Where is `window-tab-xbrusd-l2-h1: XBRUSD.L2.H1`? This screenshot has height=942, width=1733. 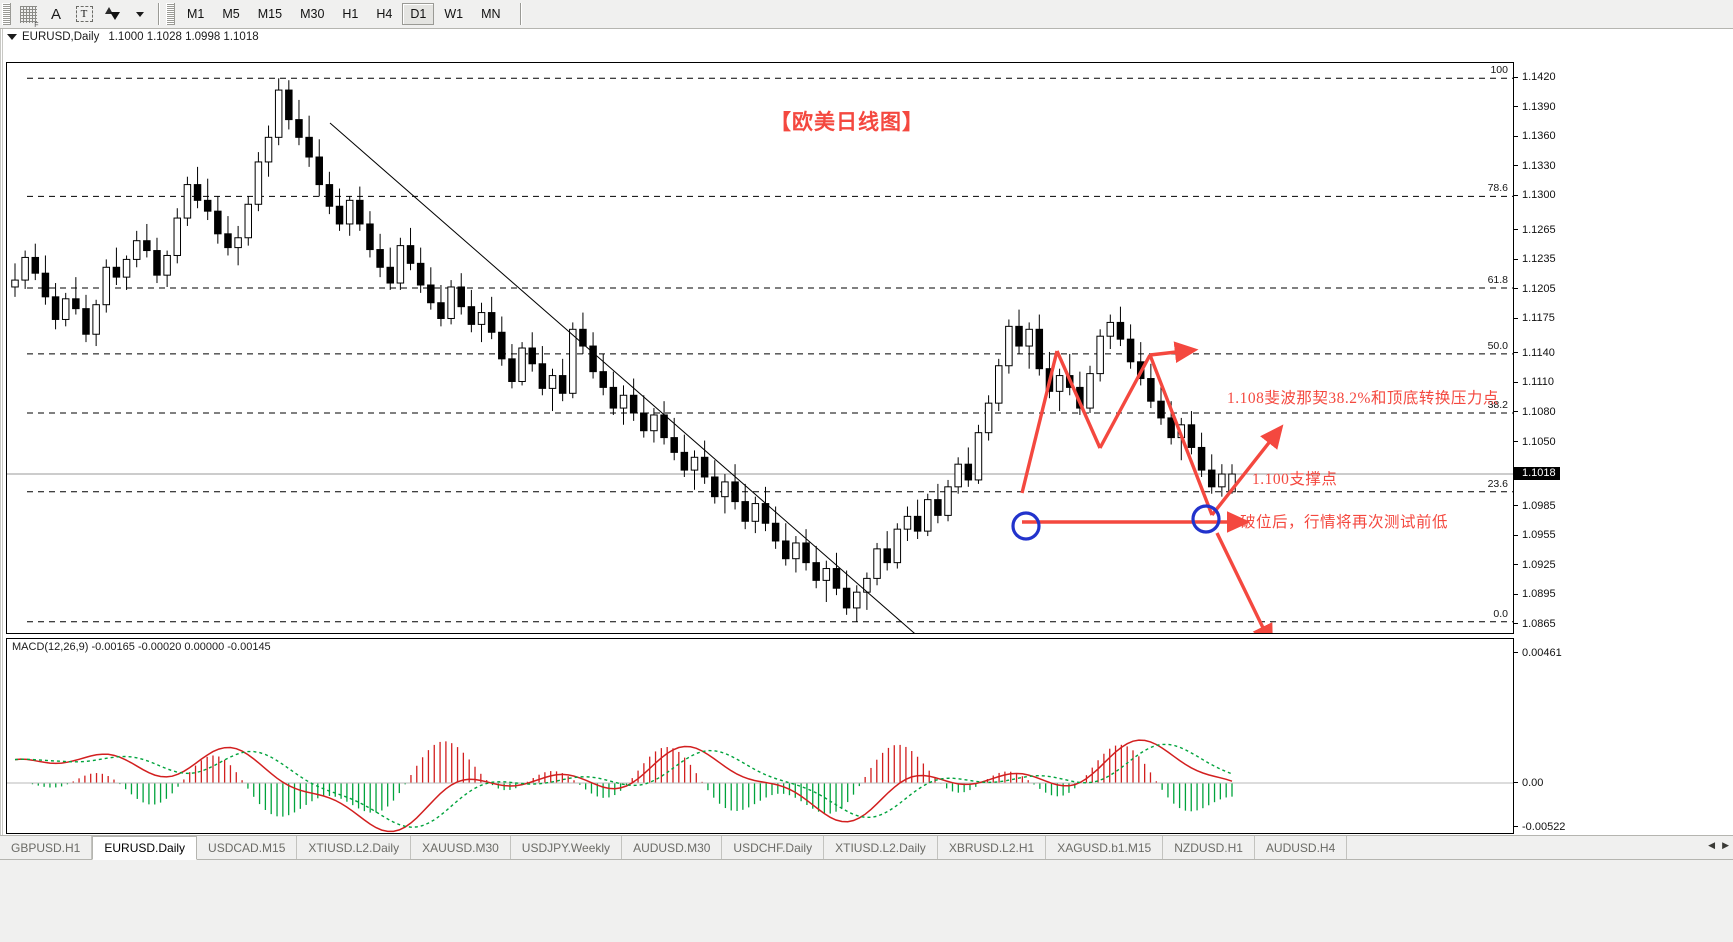 window-tab-xbrusd-l2-h1: XBRUSD.L2.H1 is located at coordinates (992, 847).